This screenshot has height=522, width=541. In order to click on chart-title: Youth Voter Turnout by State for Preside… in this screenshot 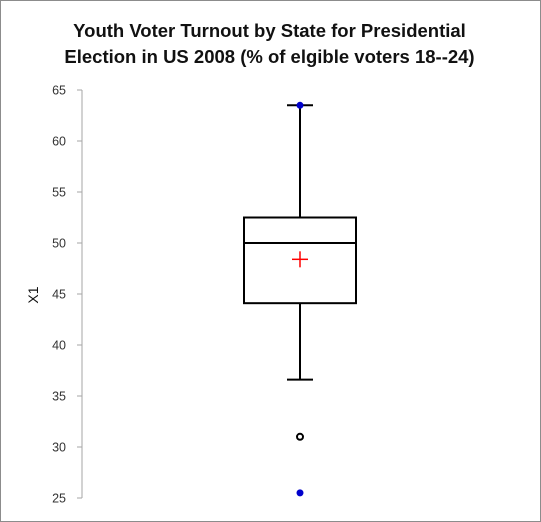, I will do `click(269, 44)`.